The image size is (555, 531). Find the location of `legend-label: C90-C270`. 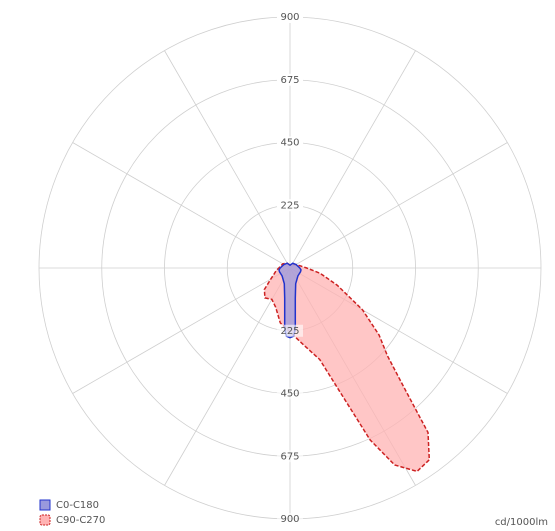

legend-label: C90-C270 is located at coordinates (80, 520).